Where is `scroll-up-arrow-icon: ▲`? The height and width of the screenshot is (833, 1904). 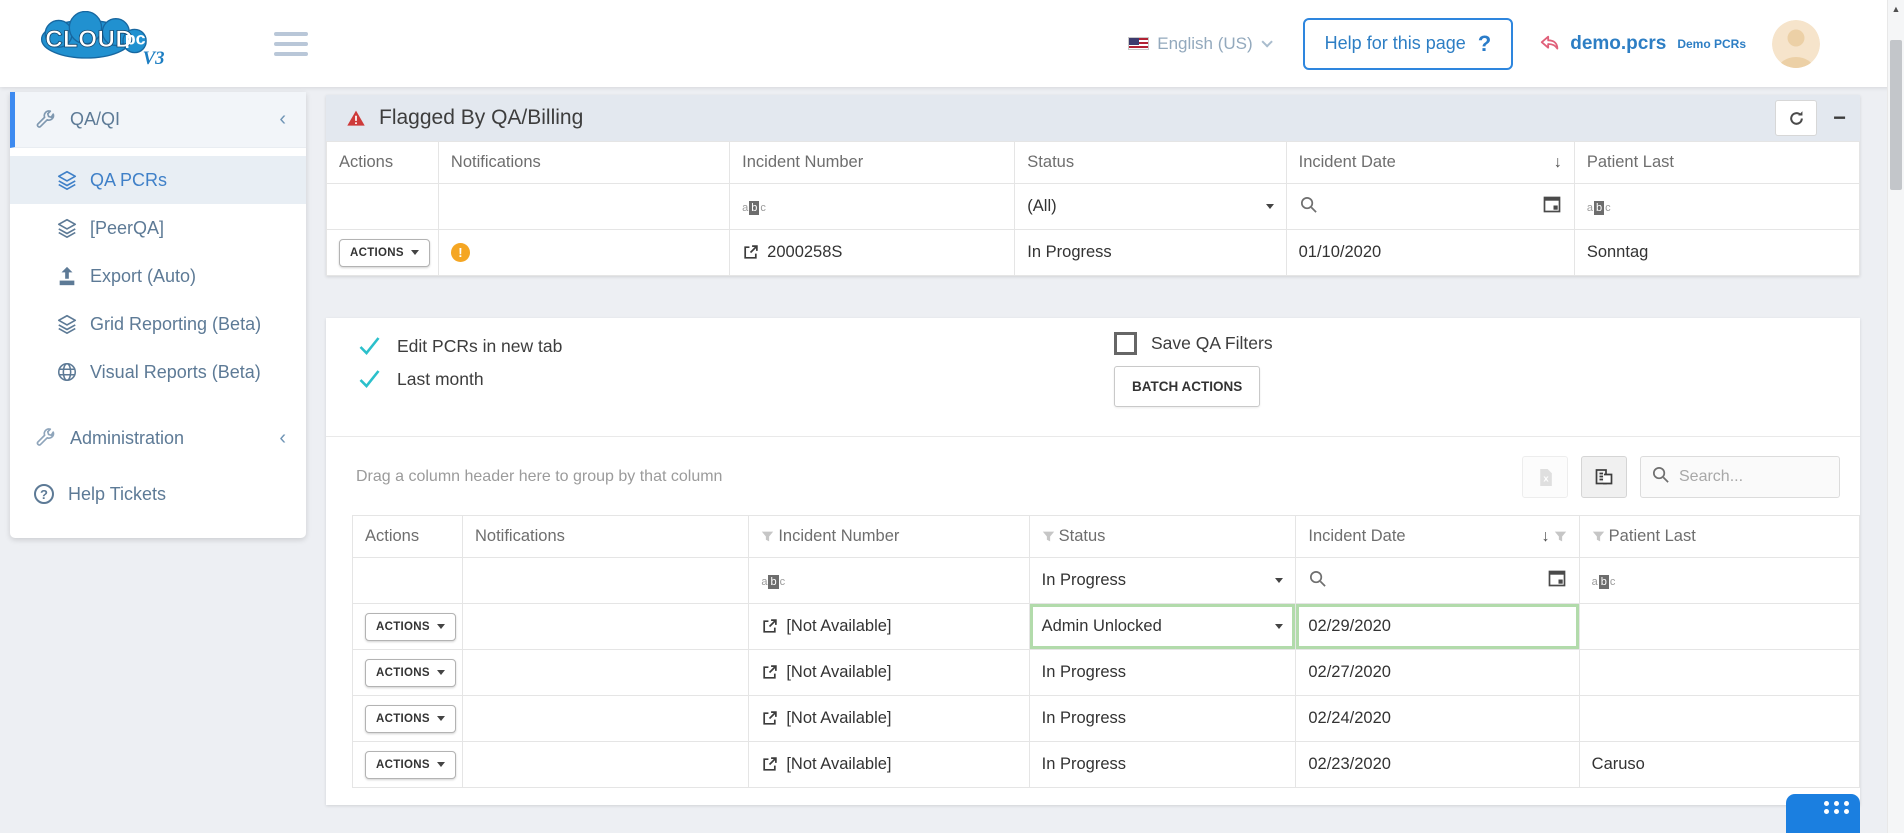 scroll-up-arrow-icon: ▲ is located at coordinates (1896, 9).